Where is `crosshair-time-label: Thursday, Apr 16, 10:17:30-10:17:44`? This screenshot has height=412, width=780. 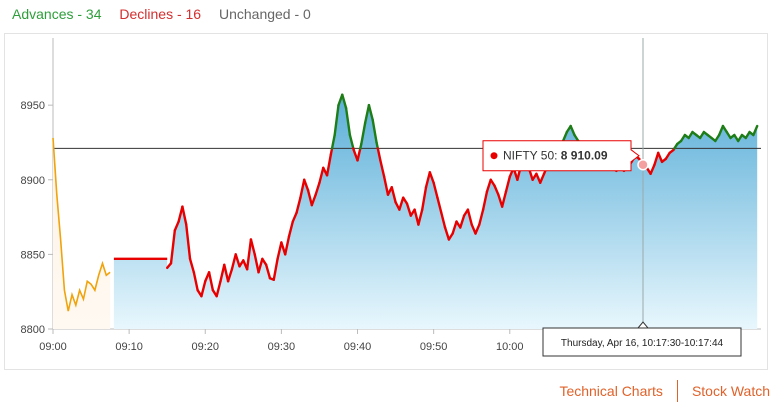
crosshair-time-label: Thursday, Apr 16, 10:17:30-10:17:44 is located at coordinates (642, 343).